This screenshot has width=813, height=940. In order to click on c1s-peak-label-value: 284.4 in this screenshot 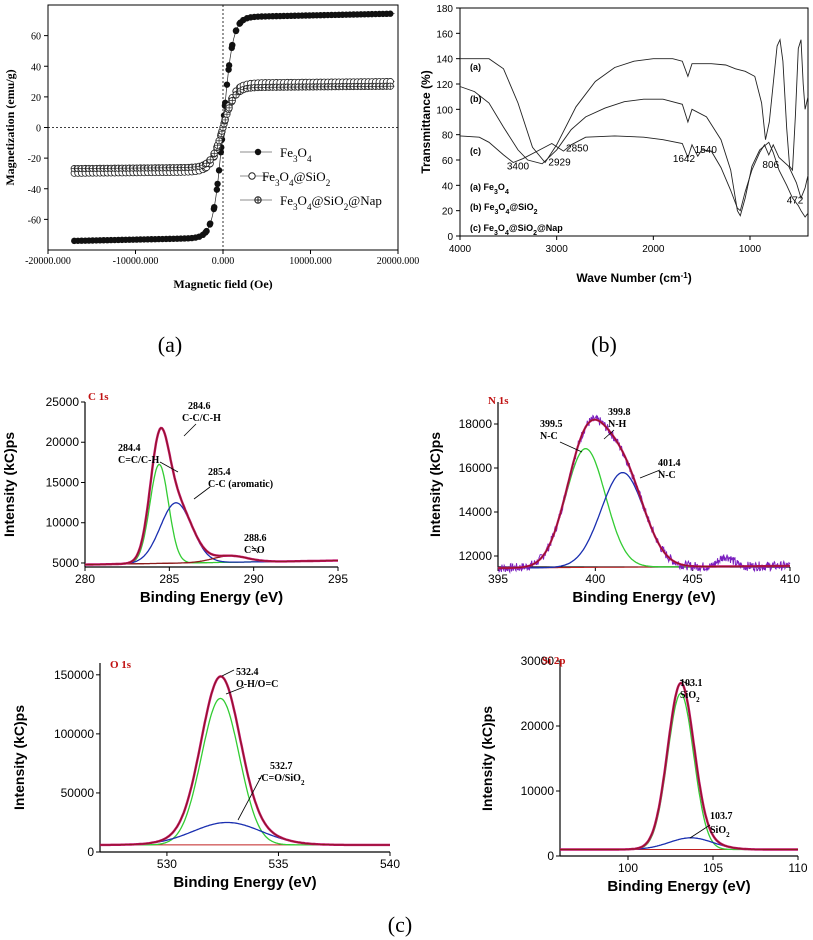, I will do `click(129, 448)`.